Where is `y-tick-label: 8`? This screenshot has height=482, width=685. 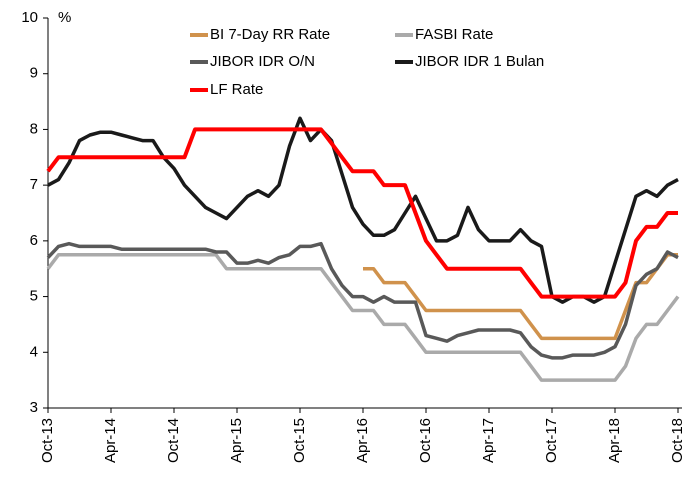
y-tick-label: 8 is located at coordinates (34, 128).